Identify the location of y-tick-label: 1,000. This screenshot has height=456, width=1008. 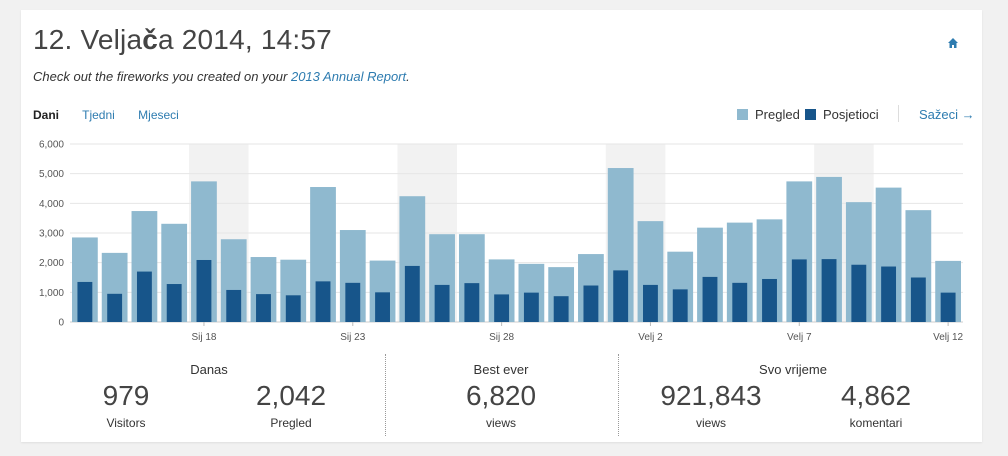
(51, 293).